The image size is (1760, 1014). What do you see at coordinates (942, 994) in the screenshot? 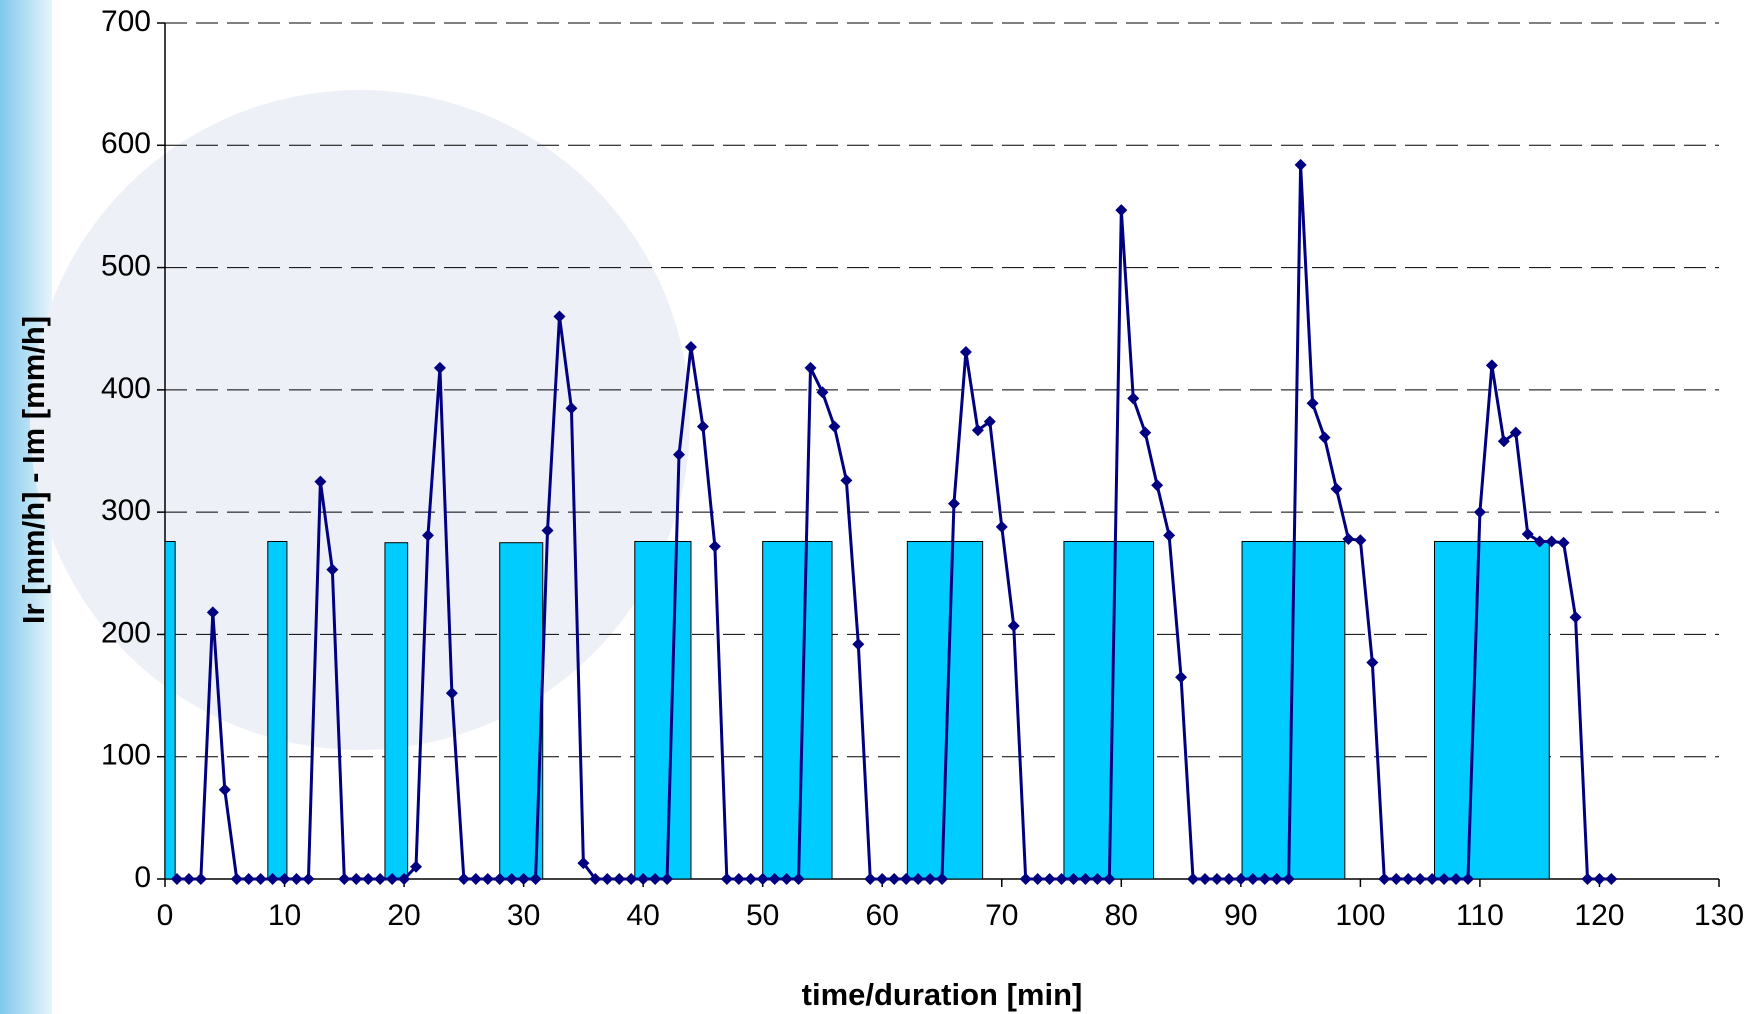
I see `x-axis-title: time/duration [min]` at bounding box center [942, 994].